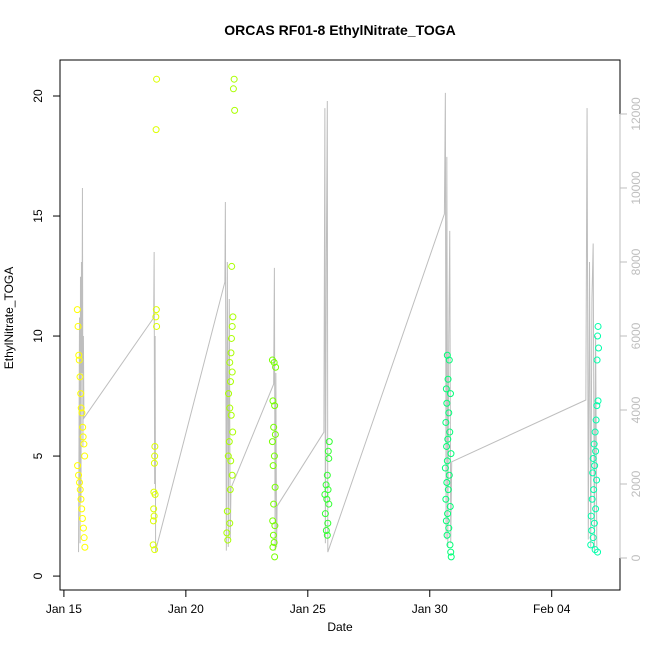 Image resolution: width=650 pixels, height=655 pixels. What do you see at coordinates (636, 261) in the screenshot?
I see `y2-tick-label: 8000` at bounding box center [636, 261].